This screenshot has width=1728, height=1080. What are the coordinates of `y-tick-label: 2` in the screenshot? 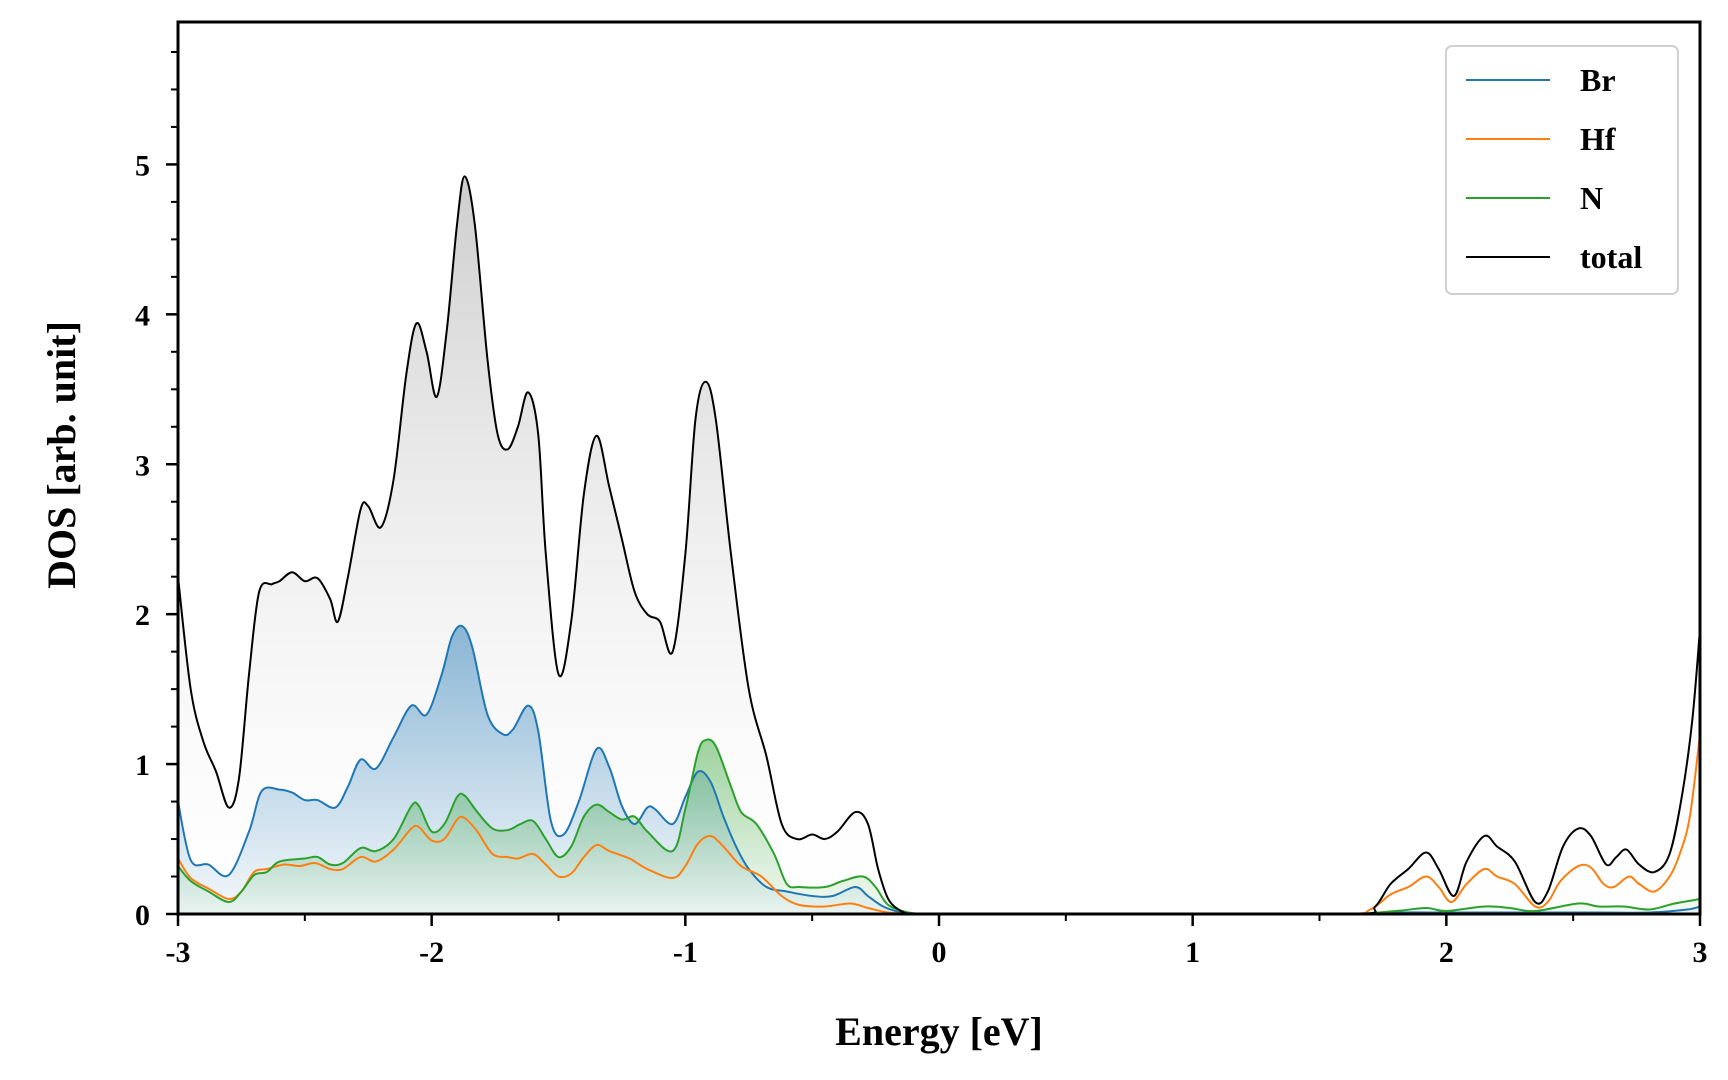 It's located at (142, 615).